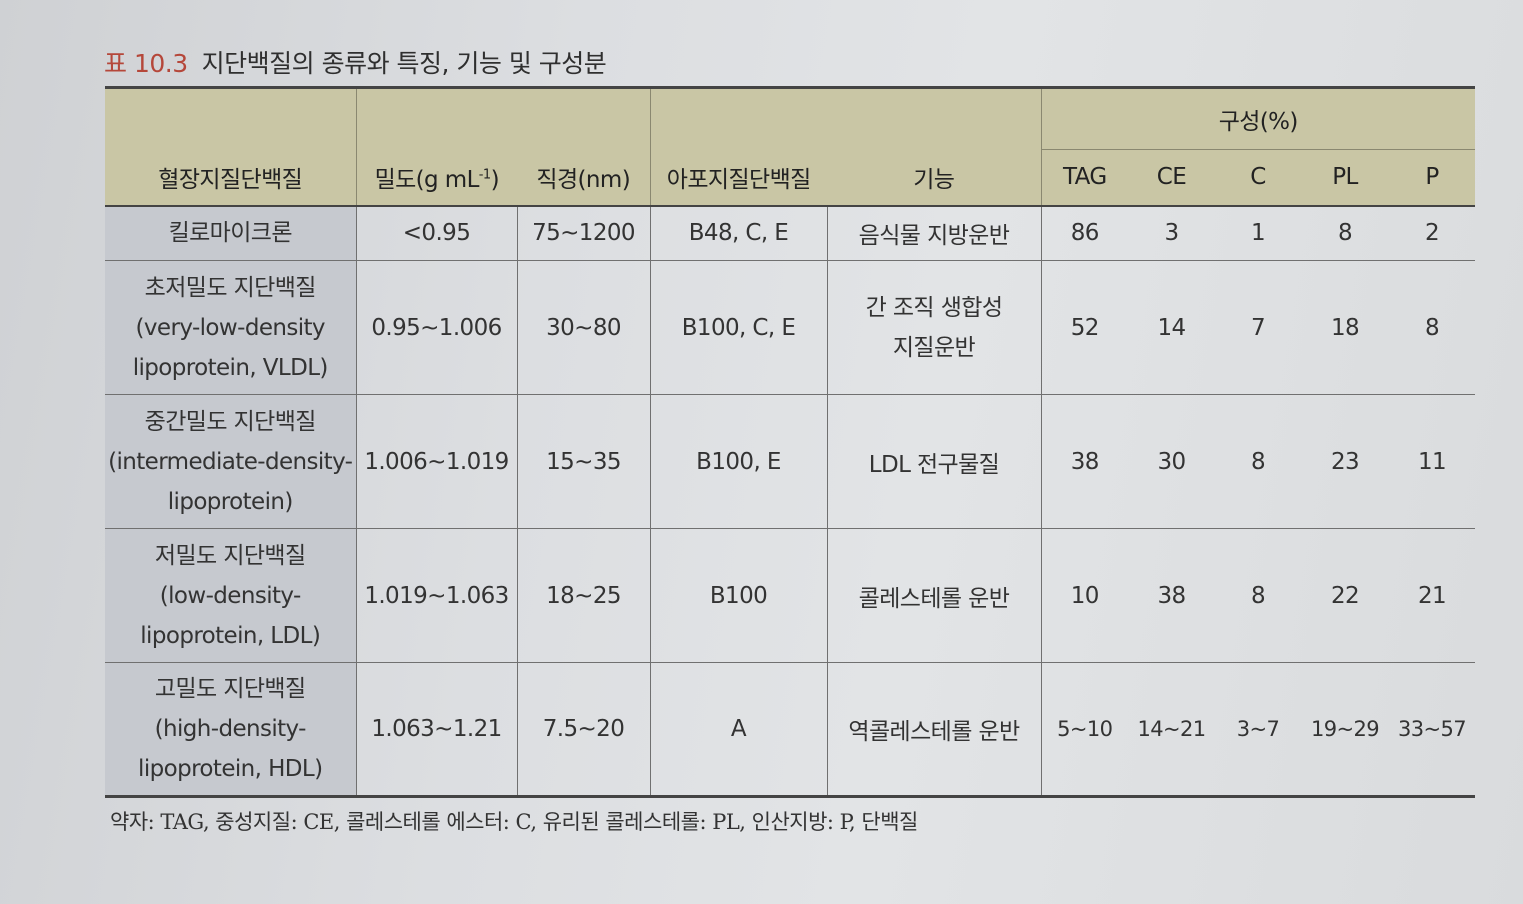  I want to click on pl-cell: 18, so click(1345, 327).